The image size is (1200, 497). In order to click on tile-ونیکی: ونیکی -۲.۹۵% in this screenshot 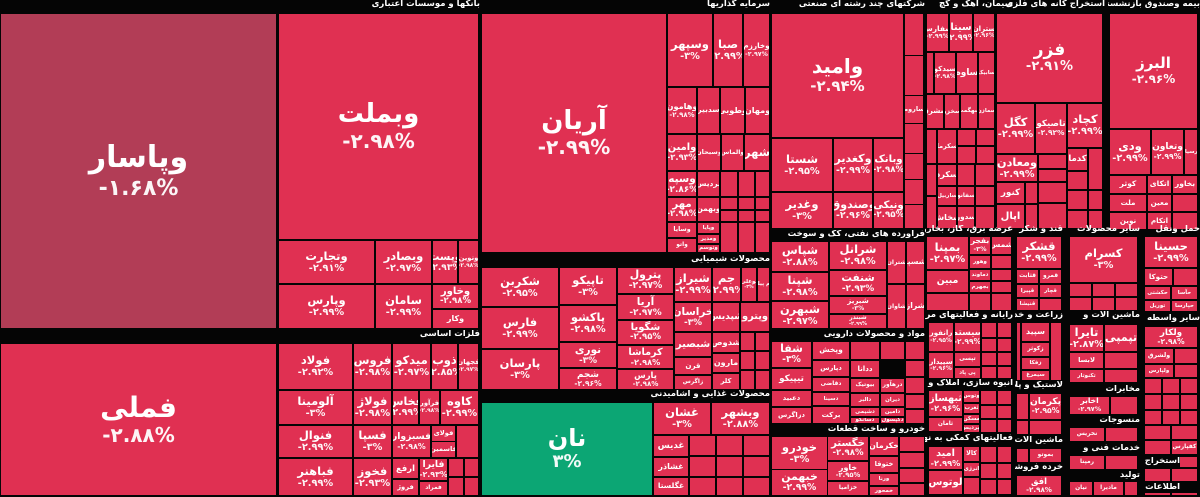, I will do `click(888, 210)`.